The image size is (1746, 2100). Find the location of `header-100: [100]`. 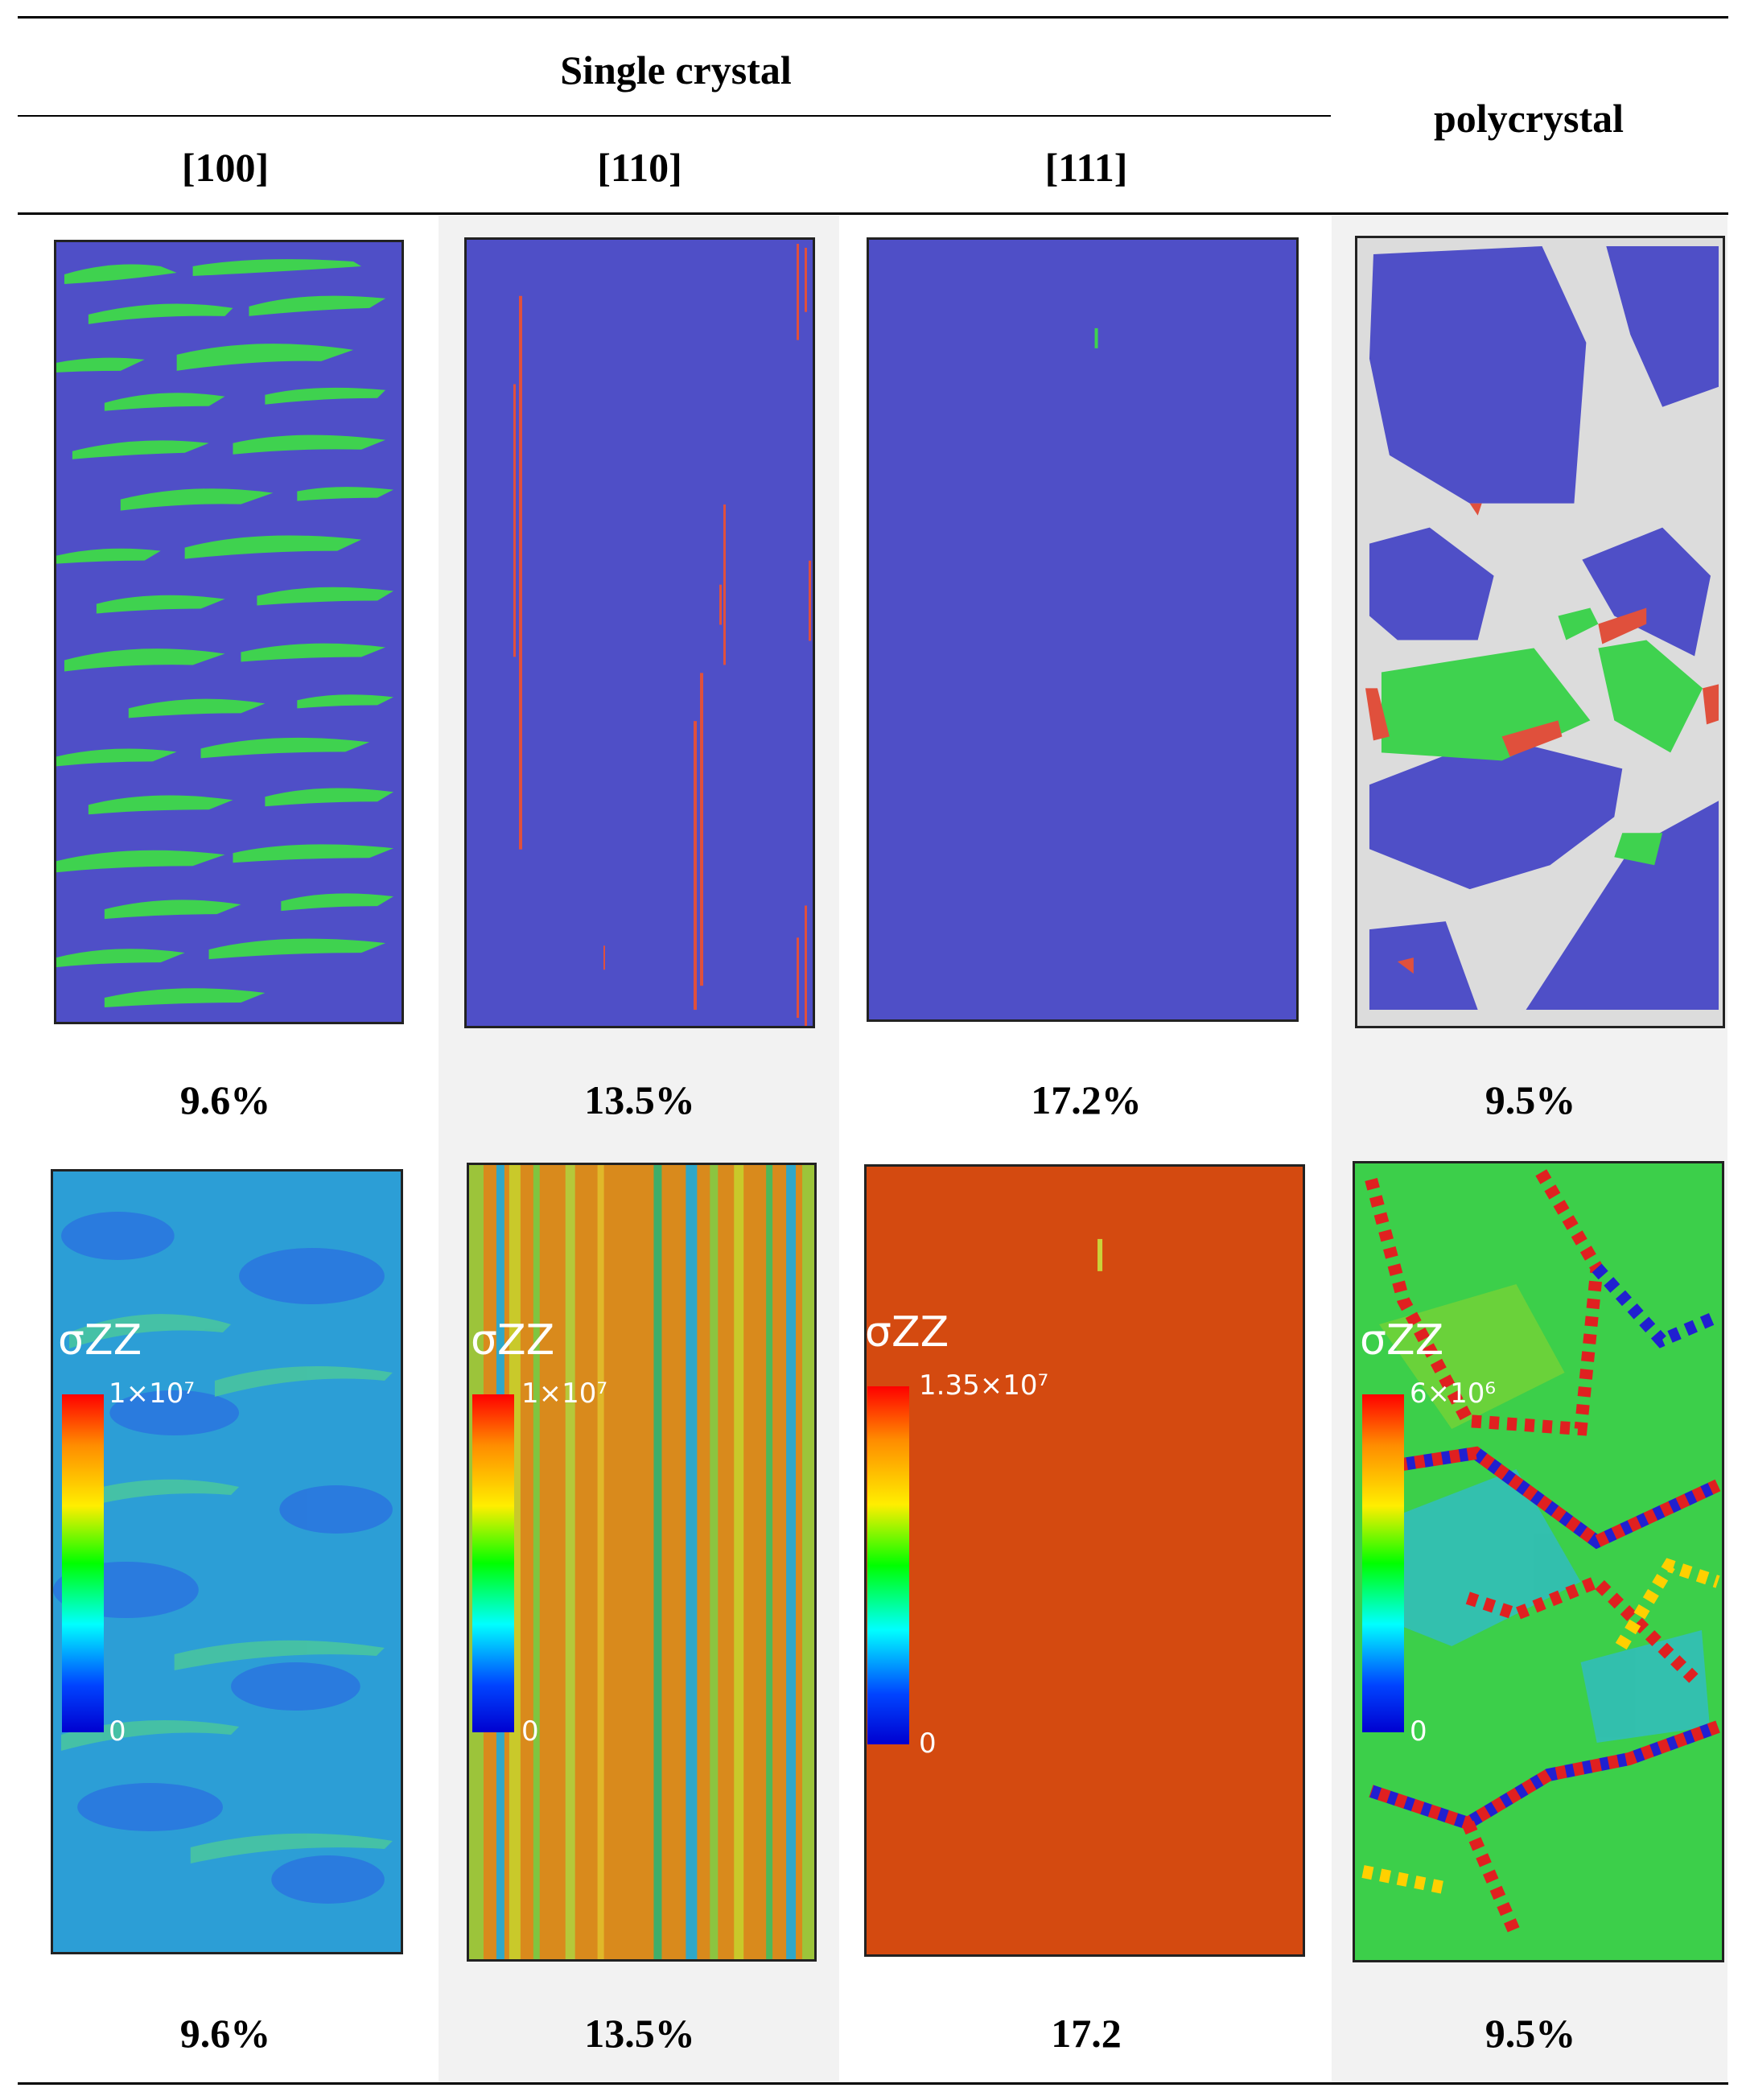

header-100: [100] is located at coordinates (226, 168).